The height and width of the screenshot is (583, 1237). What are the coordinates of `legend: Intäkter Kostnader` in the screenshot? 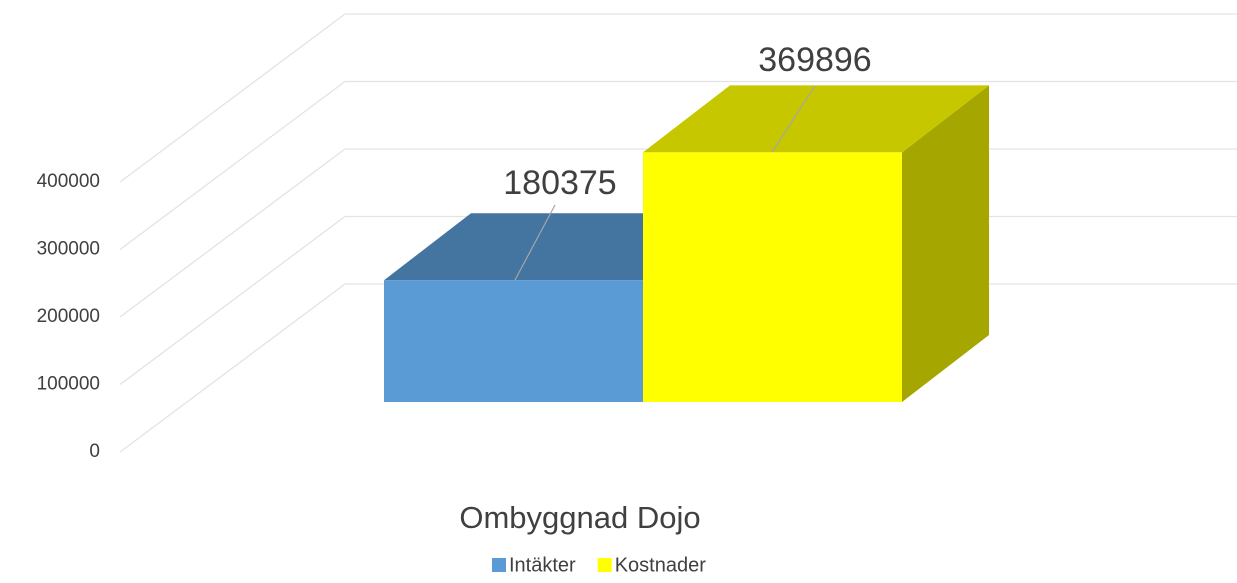 It's located at (599, 565).